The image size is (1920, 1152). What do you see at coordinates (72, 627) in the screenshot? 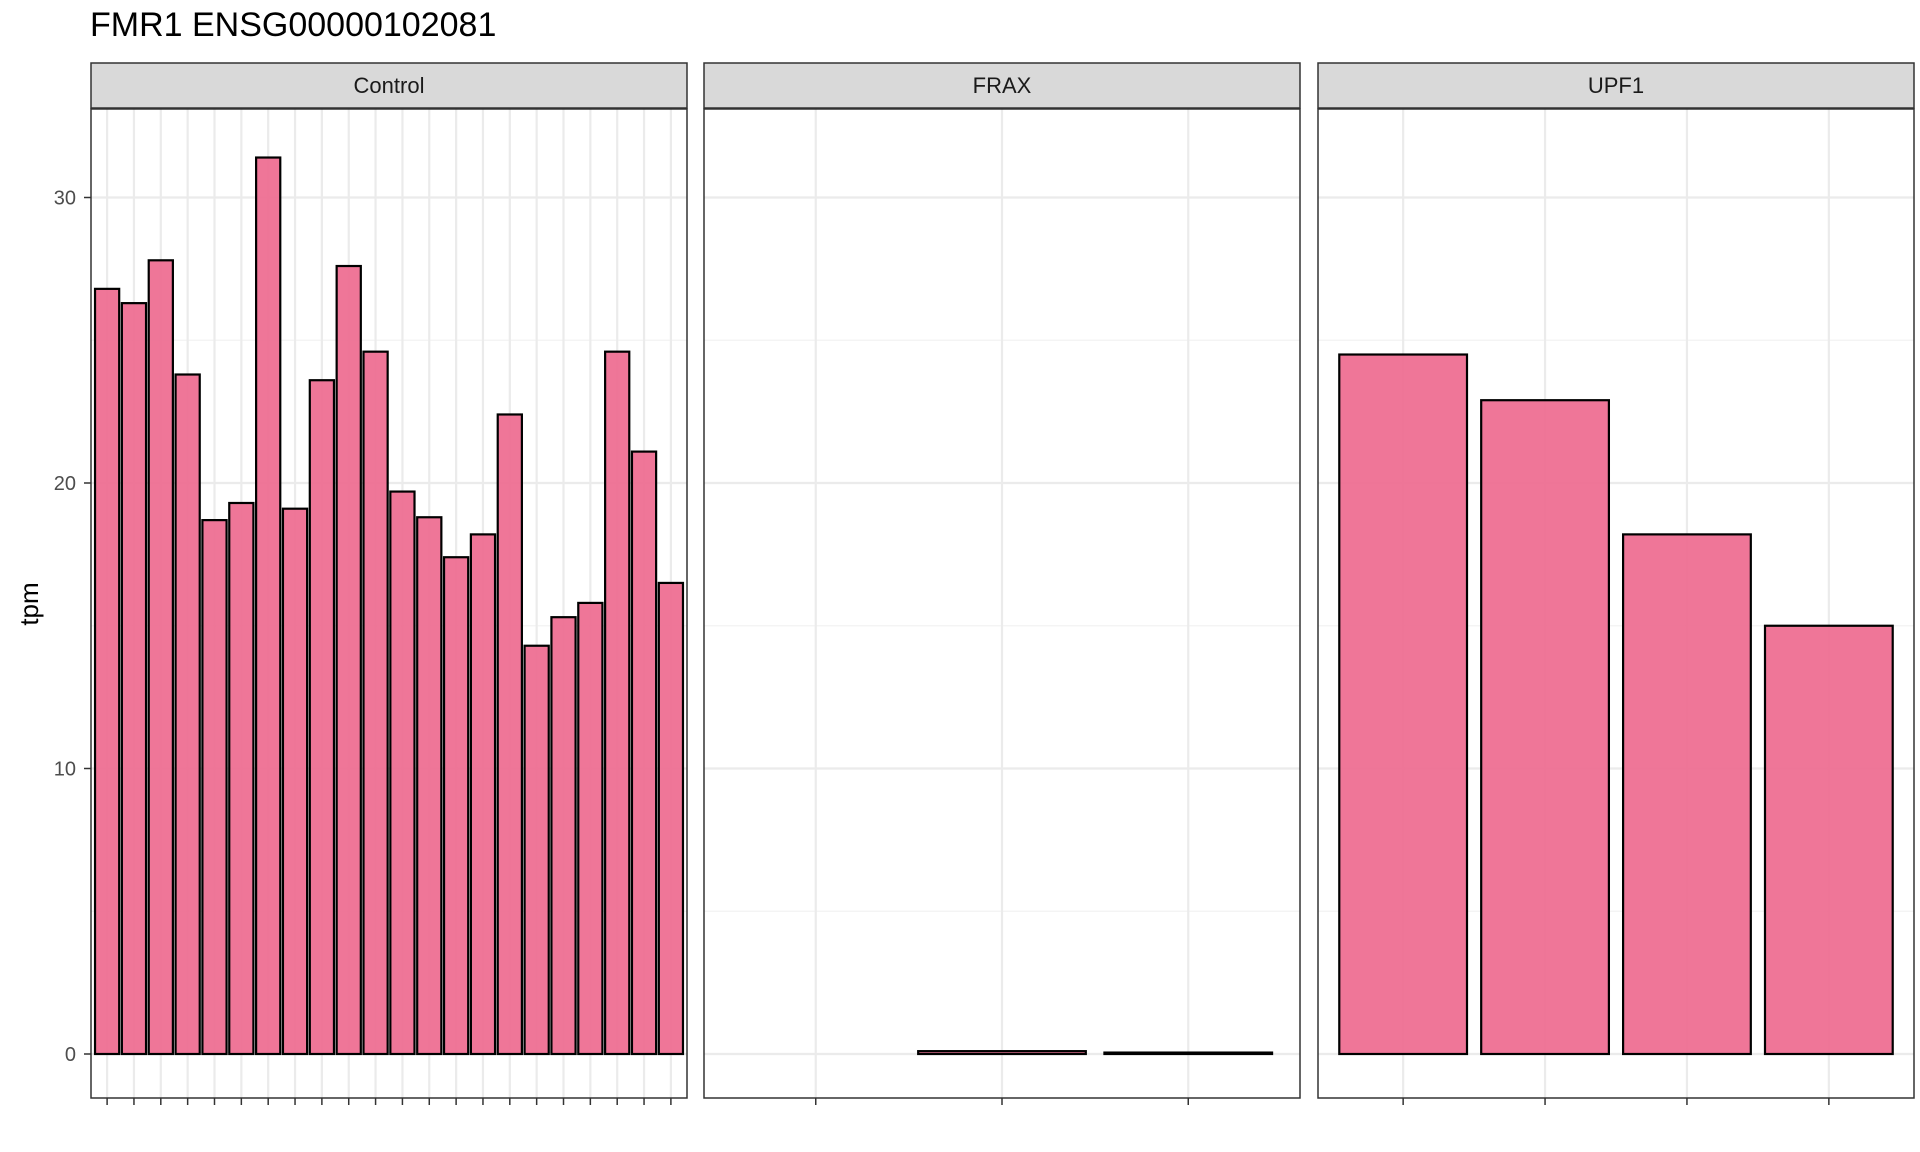
I see `y-axis: 0 10 20 30` at bounding box center [72, 627].